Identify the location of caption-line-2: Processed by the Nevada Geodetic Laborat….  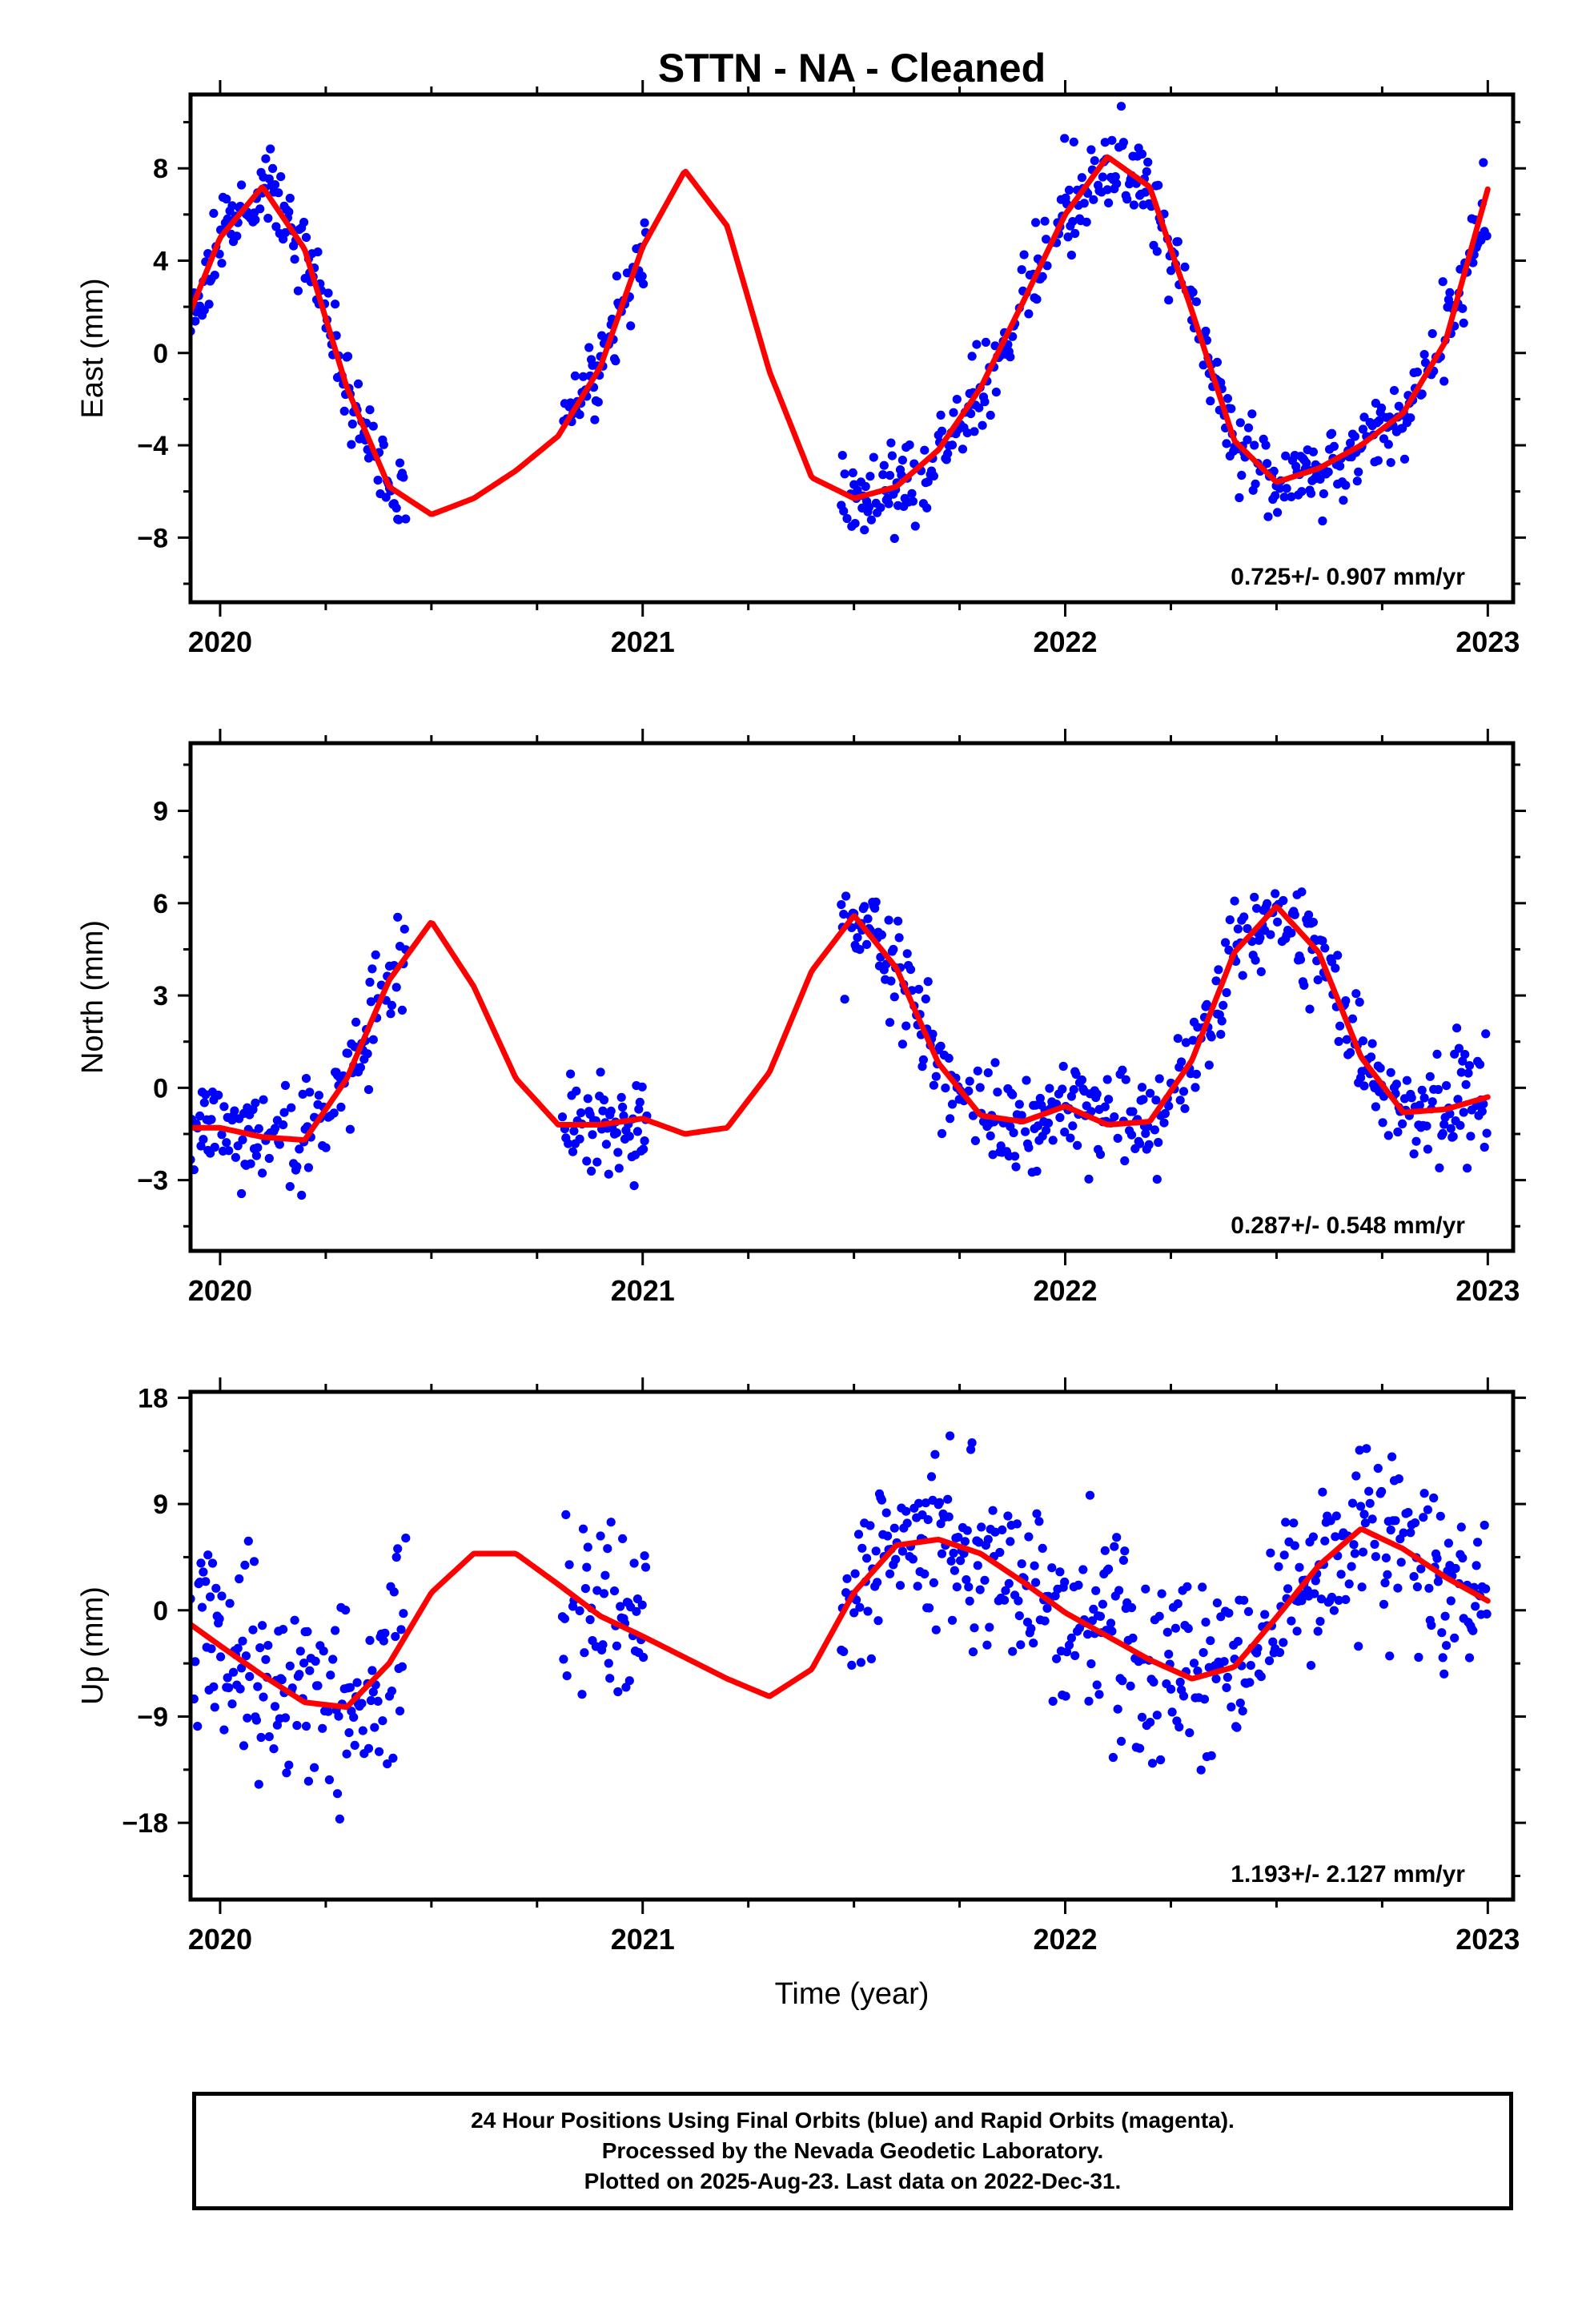
(852, 2150).